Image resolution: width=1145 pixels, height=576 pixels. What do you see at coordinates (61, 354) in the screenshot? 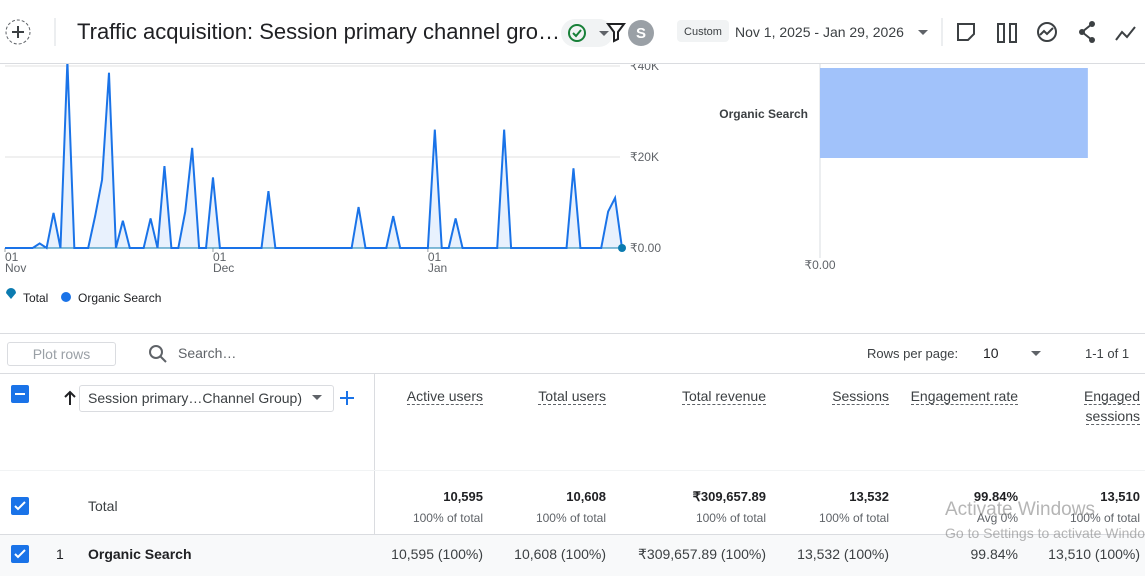
I see `plot-rows-button: Plot rows` at bounding box center [61, 354].